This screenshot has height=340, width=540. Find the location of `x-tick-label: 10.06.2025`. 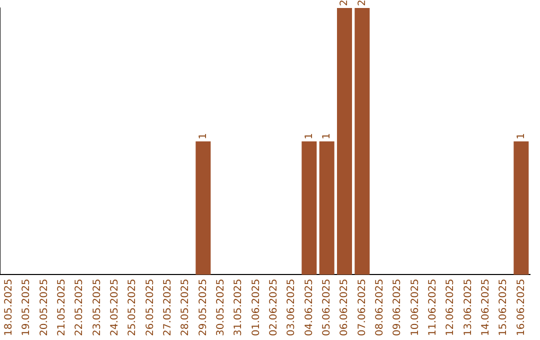

x-tick-label: 10.06.2025 is located at coordinates (415, 307).